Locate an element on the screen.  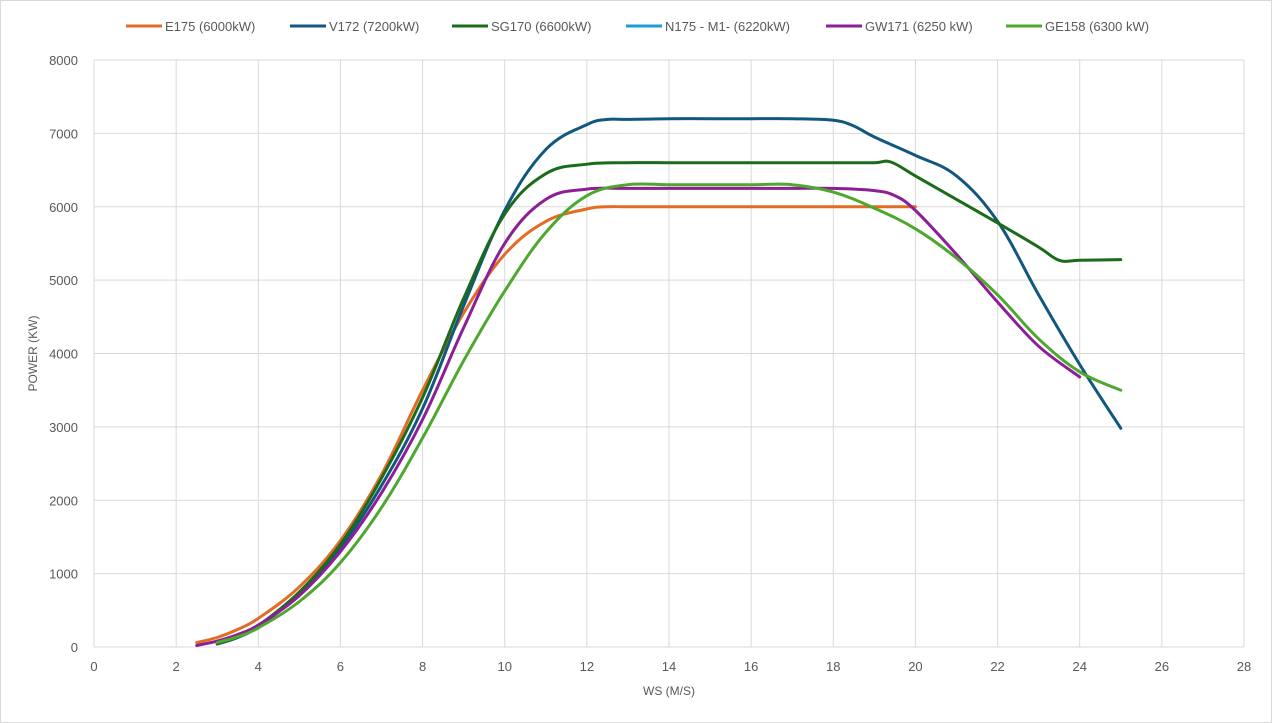
x-tick-label: 18 is located at coordinates (833, 666).